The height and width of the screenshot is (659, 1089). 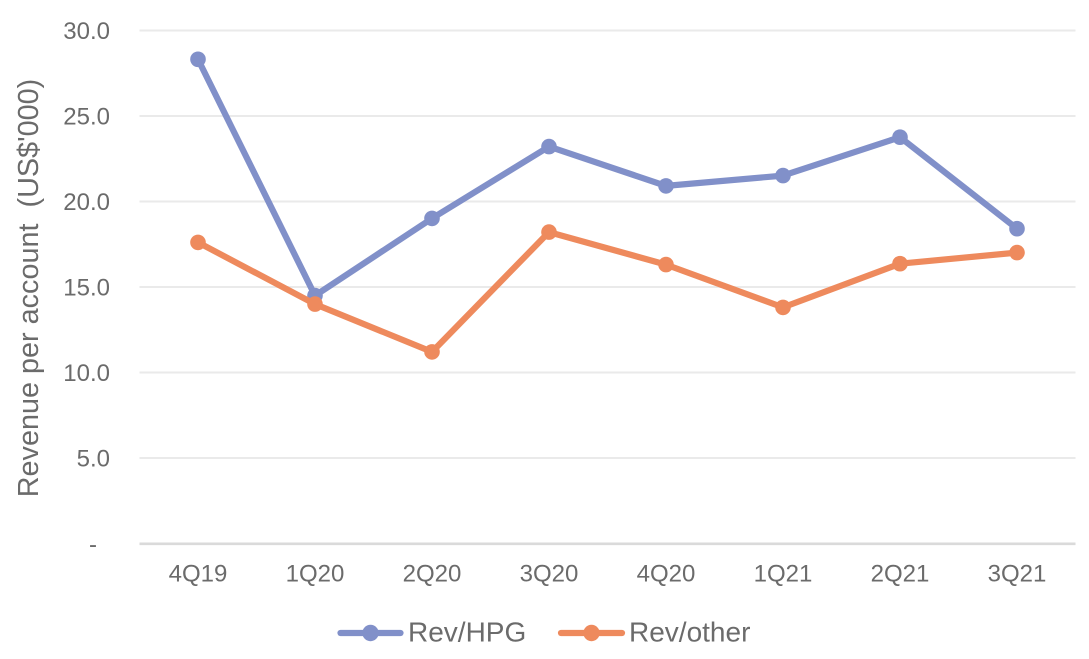 I want to click on svg-text: 10.0, so click(x=86, y=373).